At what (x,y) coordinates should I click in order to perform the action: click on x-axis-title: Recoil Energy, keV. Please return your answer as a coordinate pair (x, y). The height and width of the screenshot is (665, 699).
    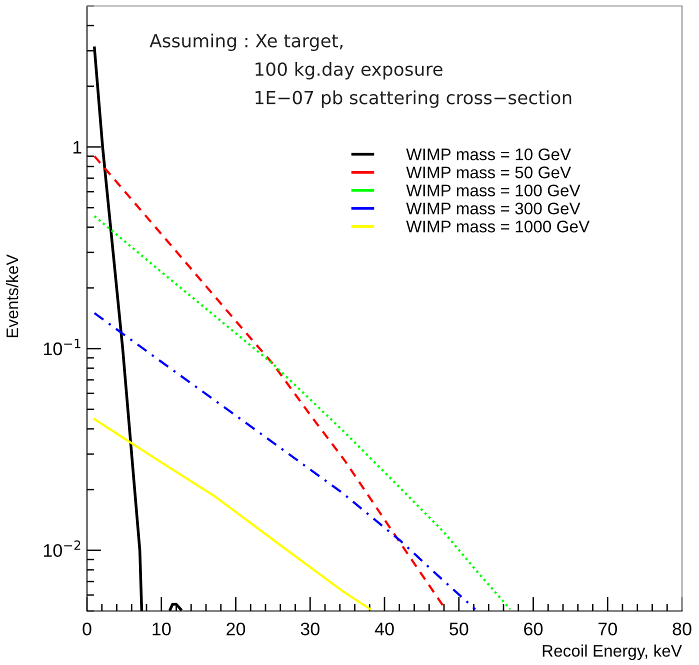
    Looking at the image, I should click on (612, 652).